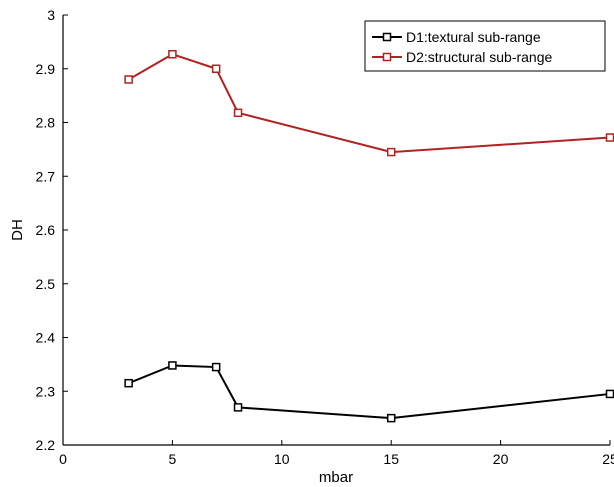 This screenshot has height=487, width=614. Describe the element at coordinates (46, 284) in the screenshot. I see `y-tick-label: 2.5` at that location.